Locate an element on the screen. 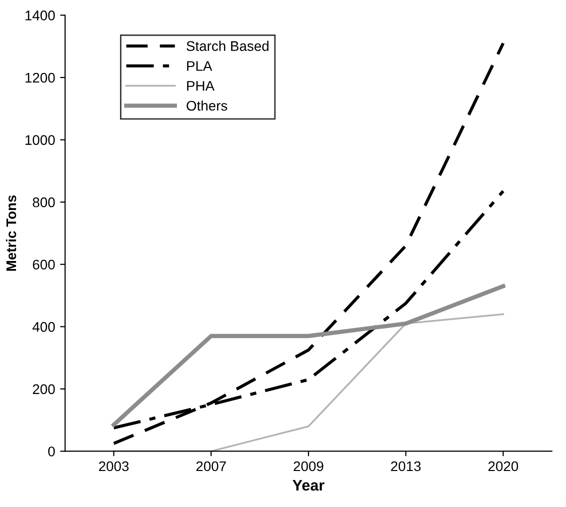 This screenshot has width=566, height=507. y-tick-label: 1400 is located at coordinates (40, 15).